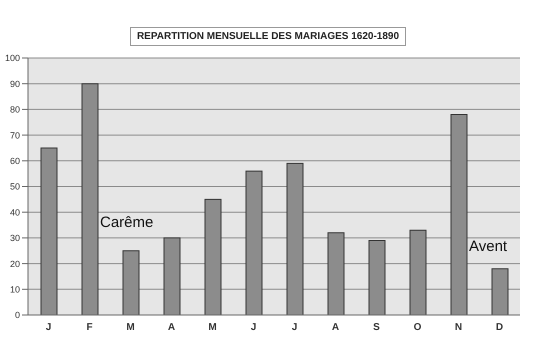 The height and width of the screenshot is (354, 536). Describe the element at coordinates (458, 328) in the screenshot. I see `x-tick-label: N` at that location.